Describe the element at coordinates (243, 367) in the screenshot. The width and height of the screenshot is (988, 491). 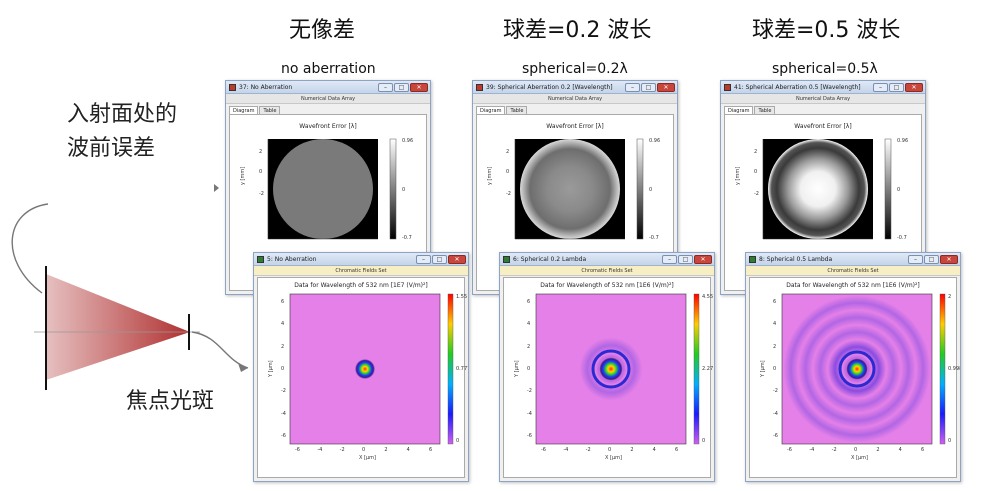
I see `focal-arrow-head` at that location.